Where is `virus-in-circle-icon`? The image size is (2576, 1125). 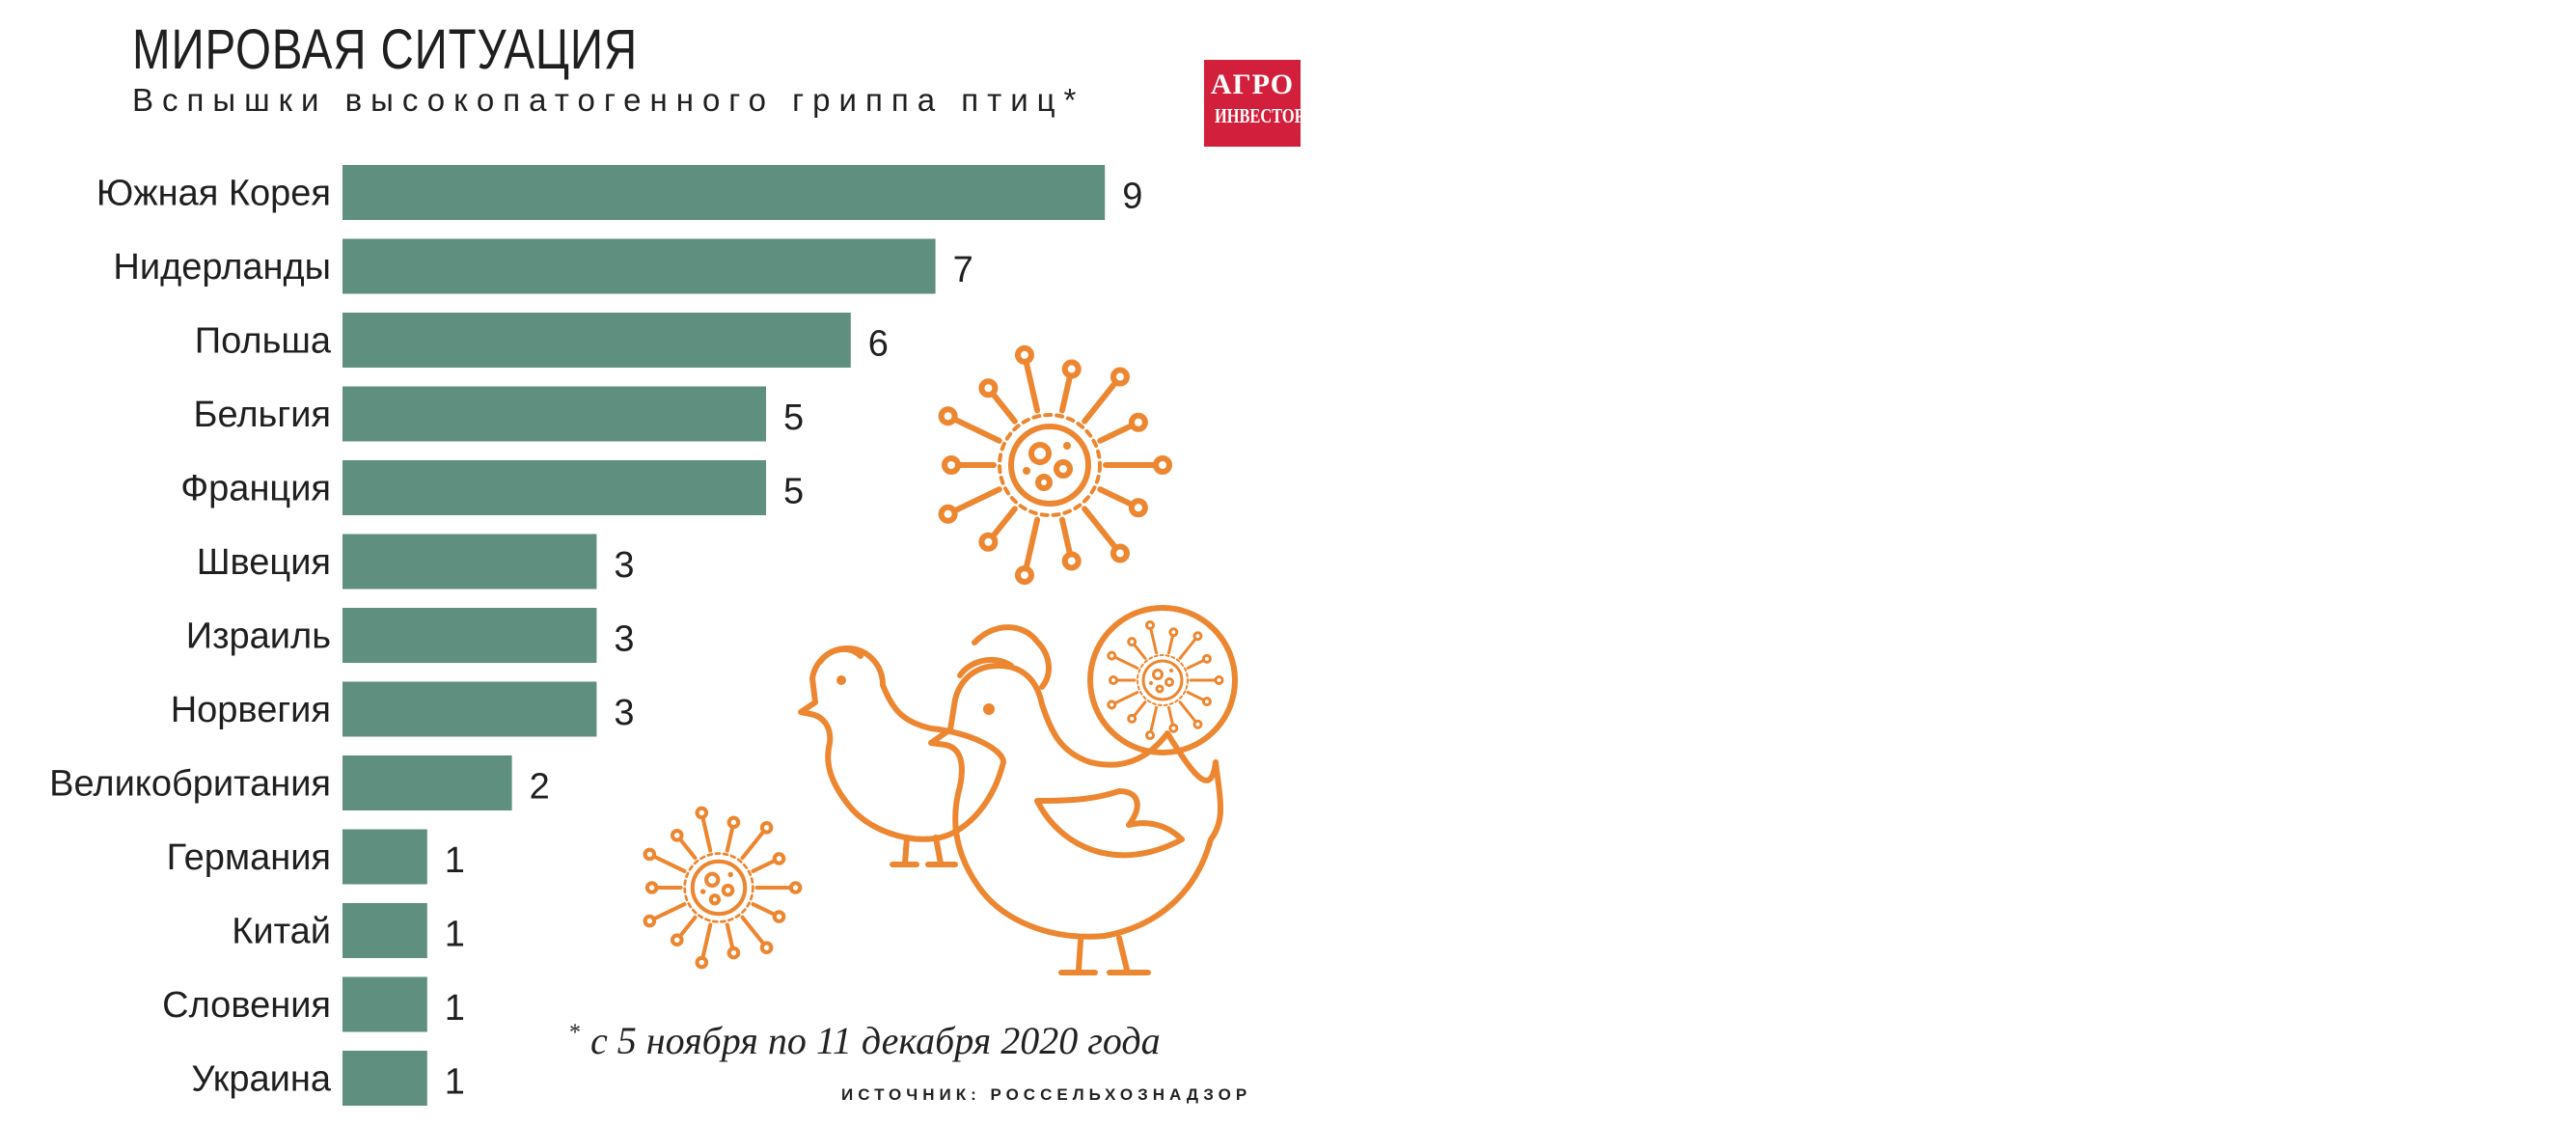
virus-in-circle-icon is located at coordinates (1166, 680).